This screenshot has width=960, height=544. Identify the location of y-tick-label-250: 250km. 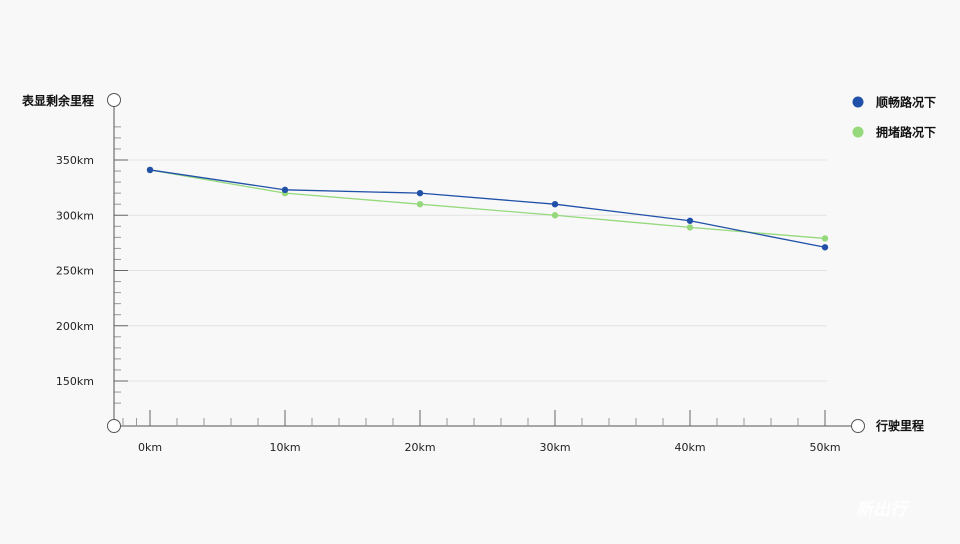
(75, 271).